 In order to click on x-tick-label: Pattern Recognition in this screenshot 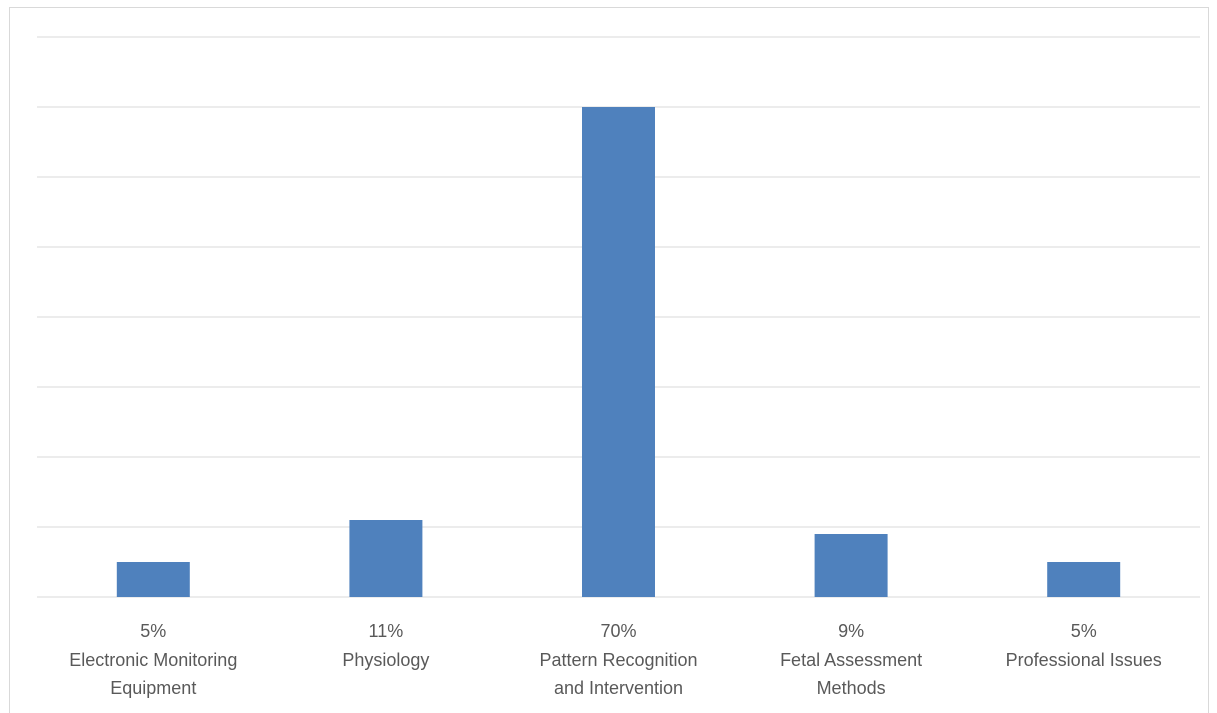, I will do `click(618, 660)`.